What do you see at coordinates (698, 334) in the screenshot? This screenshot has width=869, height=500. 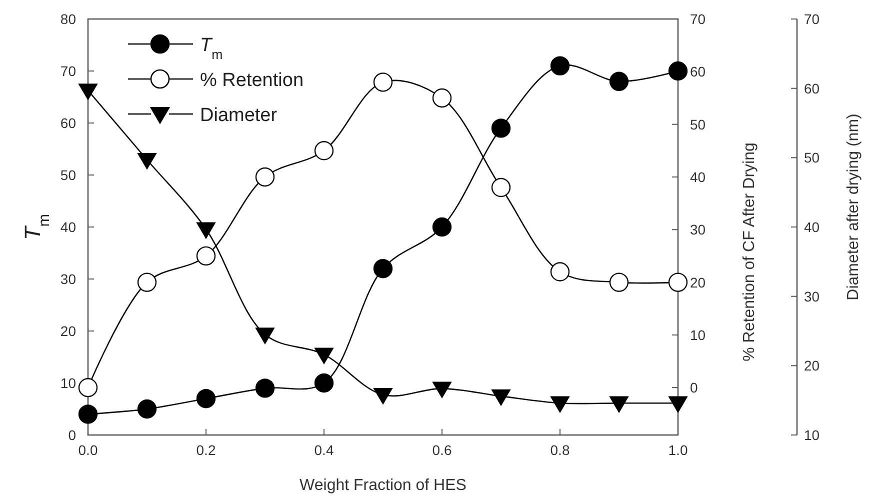 I see `y2-tick-label: 10` at bounding box center [698, 334].